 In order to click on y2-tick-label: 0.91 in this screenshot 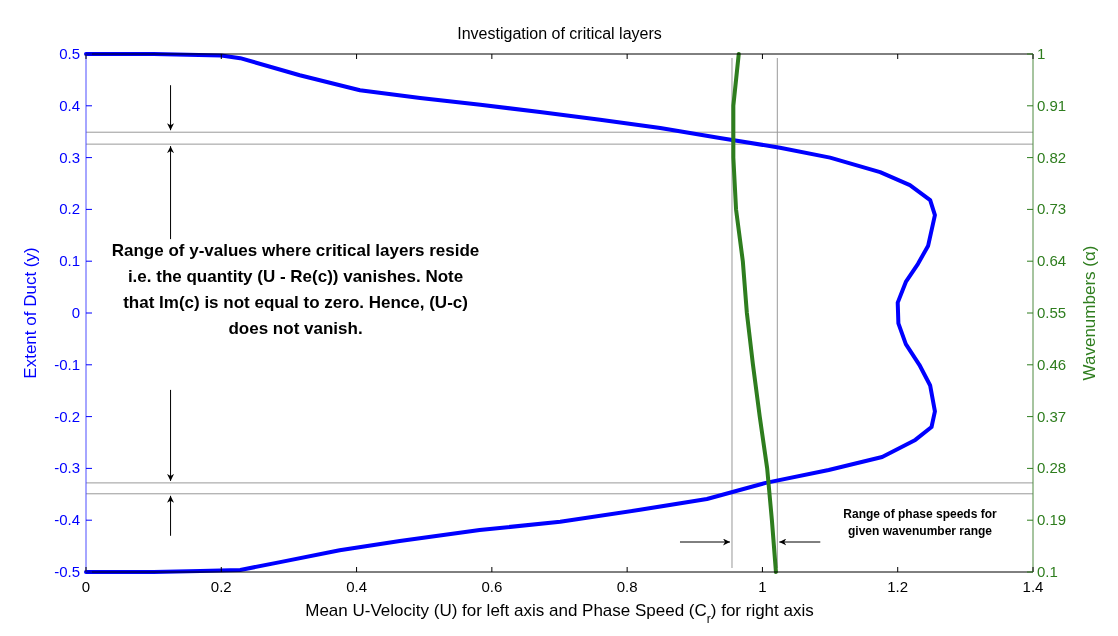, I will do `click(1052, 105)`.